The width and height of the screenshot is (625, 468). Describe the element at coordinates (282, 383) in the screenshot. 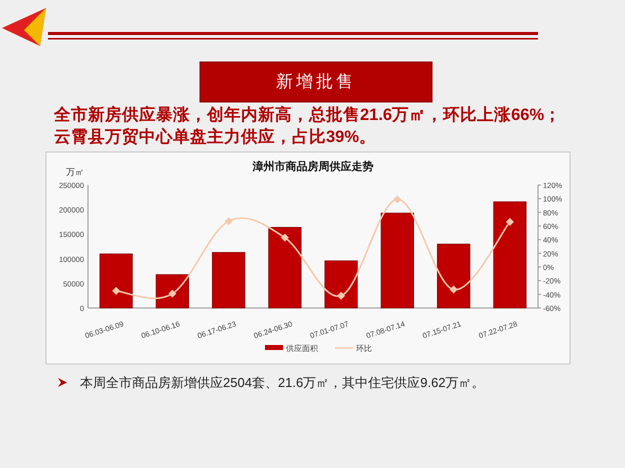

I see `text: 本周全市商品房新增供应2504套、21.6万㎡，其中住宅供应9.62万㎡。` at that location.